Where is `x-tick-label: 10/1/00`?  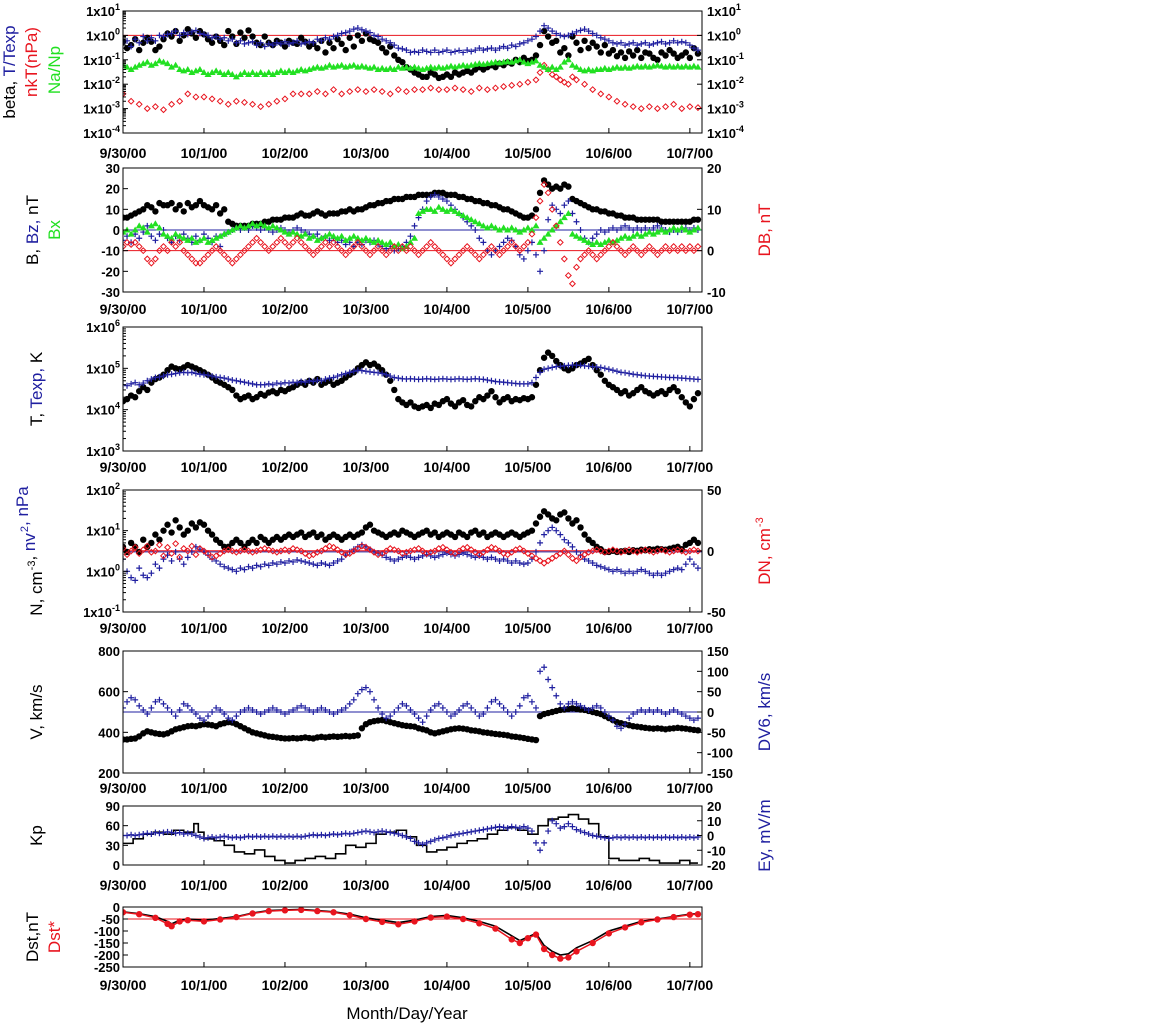 x-tick-label: 10/1/00 is located at coordinates (204, 985).